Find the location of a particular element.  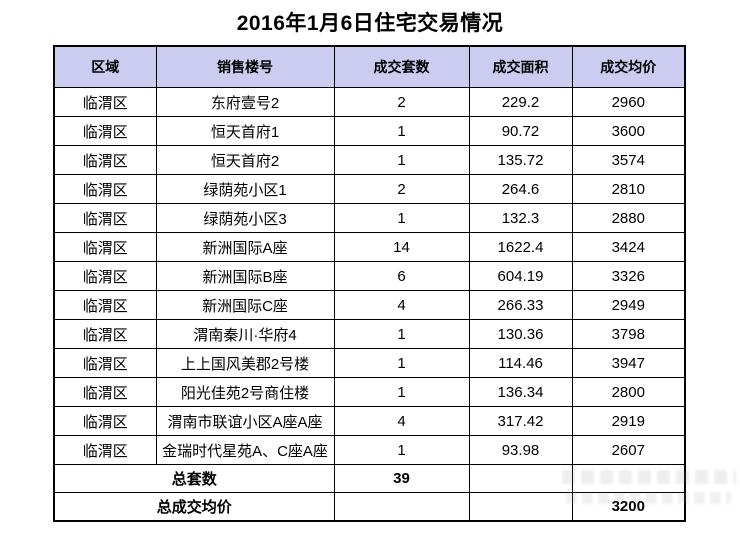

total-units-row: 总套数 39 is located at coordinates (369, 478).